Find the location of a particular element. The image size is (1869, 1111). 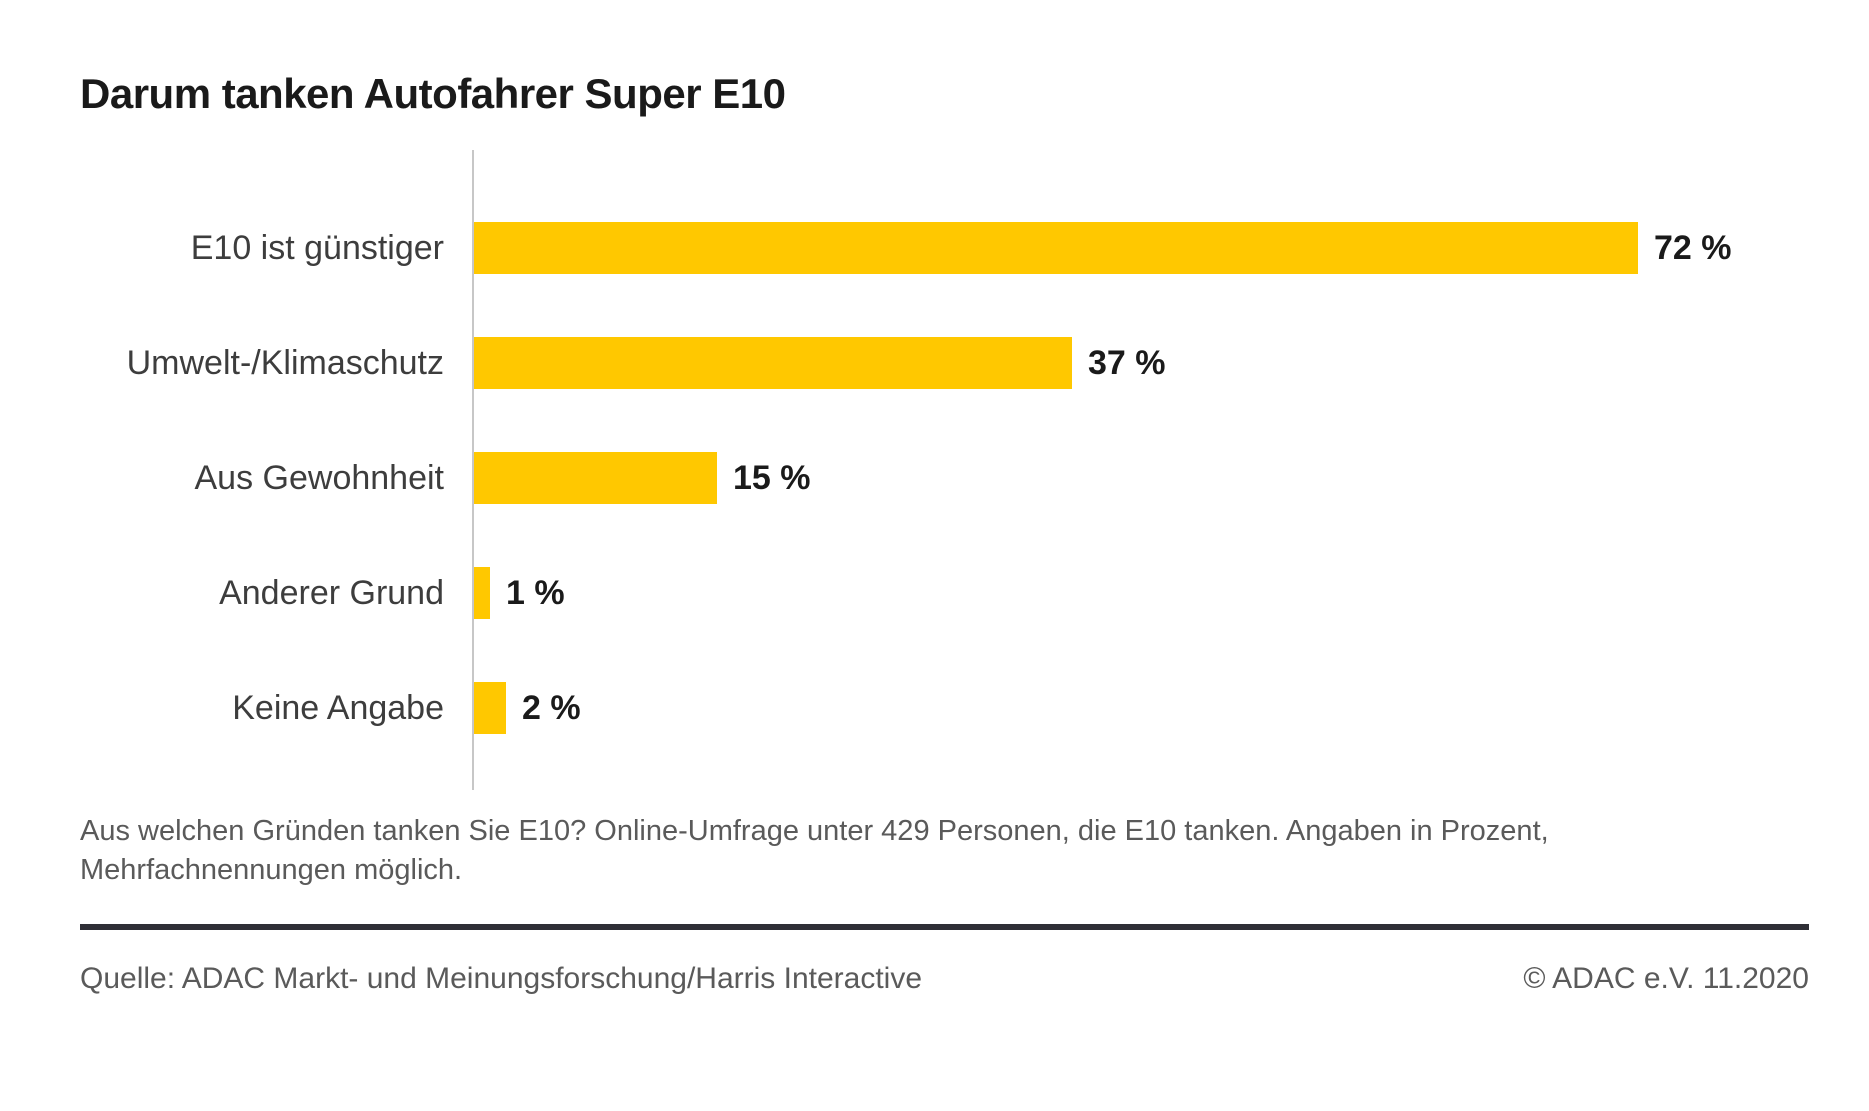

chart-row: Aus Gewohnheit 15 % is located at coordinates (934, 478).